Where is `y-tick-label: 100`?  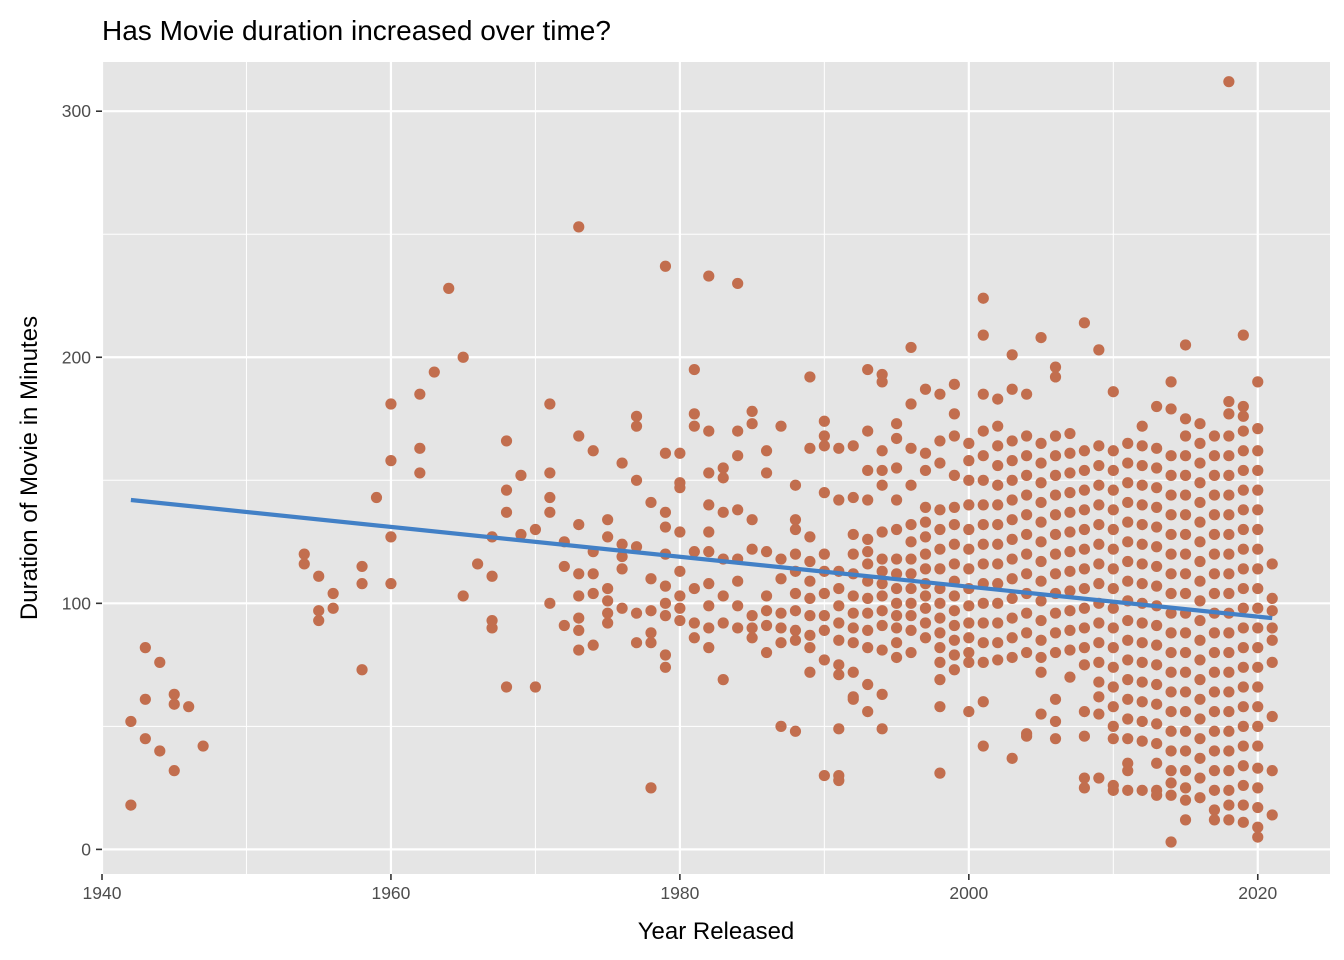 y-tick-label: 100 is located at coordinates (76, 603).